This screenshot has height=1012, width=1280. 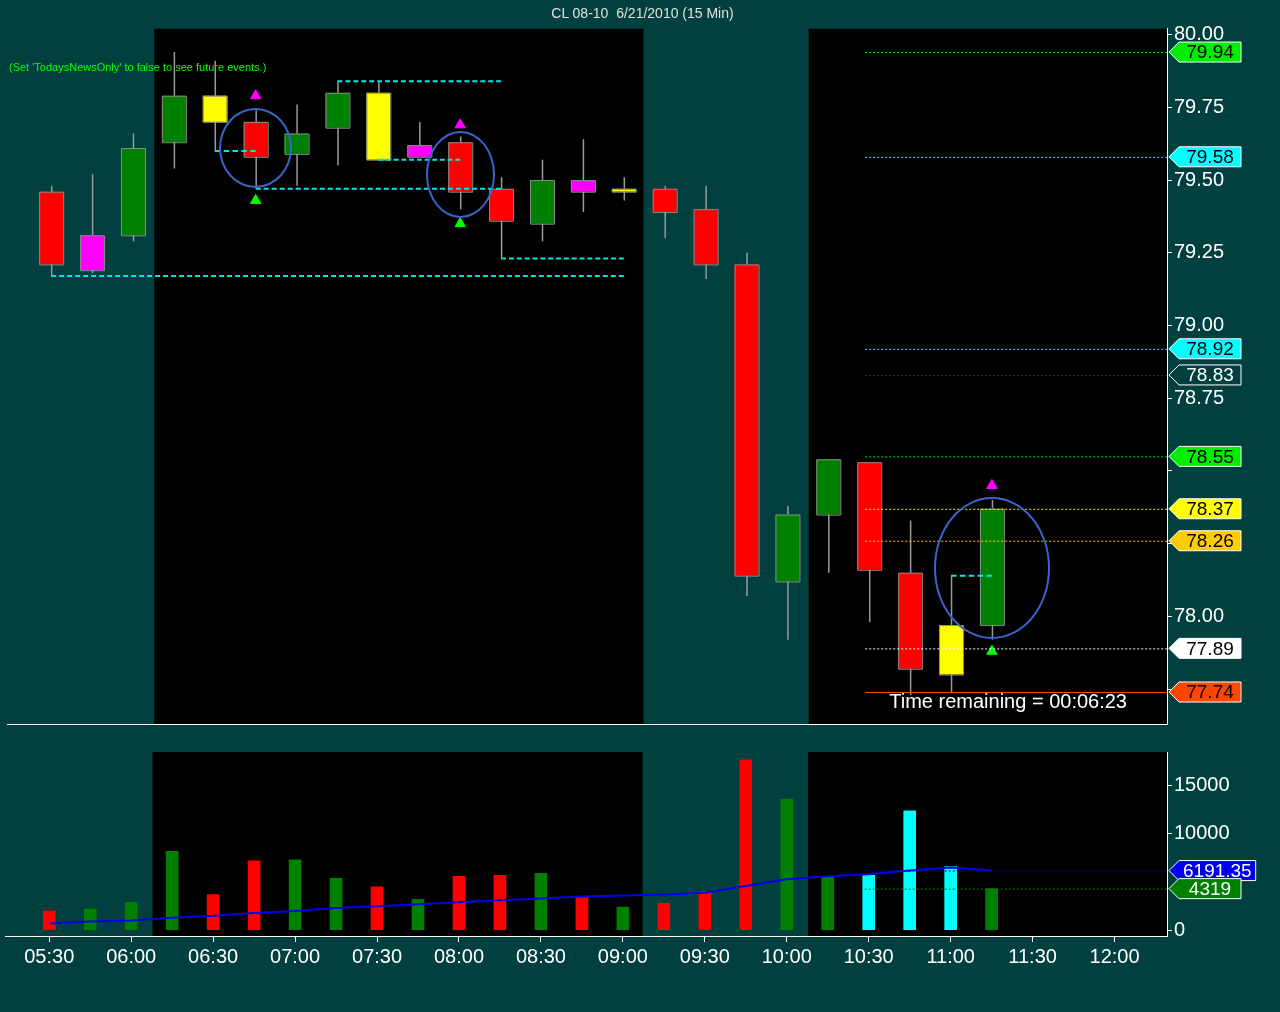 I want to click on chart-title: CL 08-10 6/21/2010 (15 Min), so click(x=642, y=13).